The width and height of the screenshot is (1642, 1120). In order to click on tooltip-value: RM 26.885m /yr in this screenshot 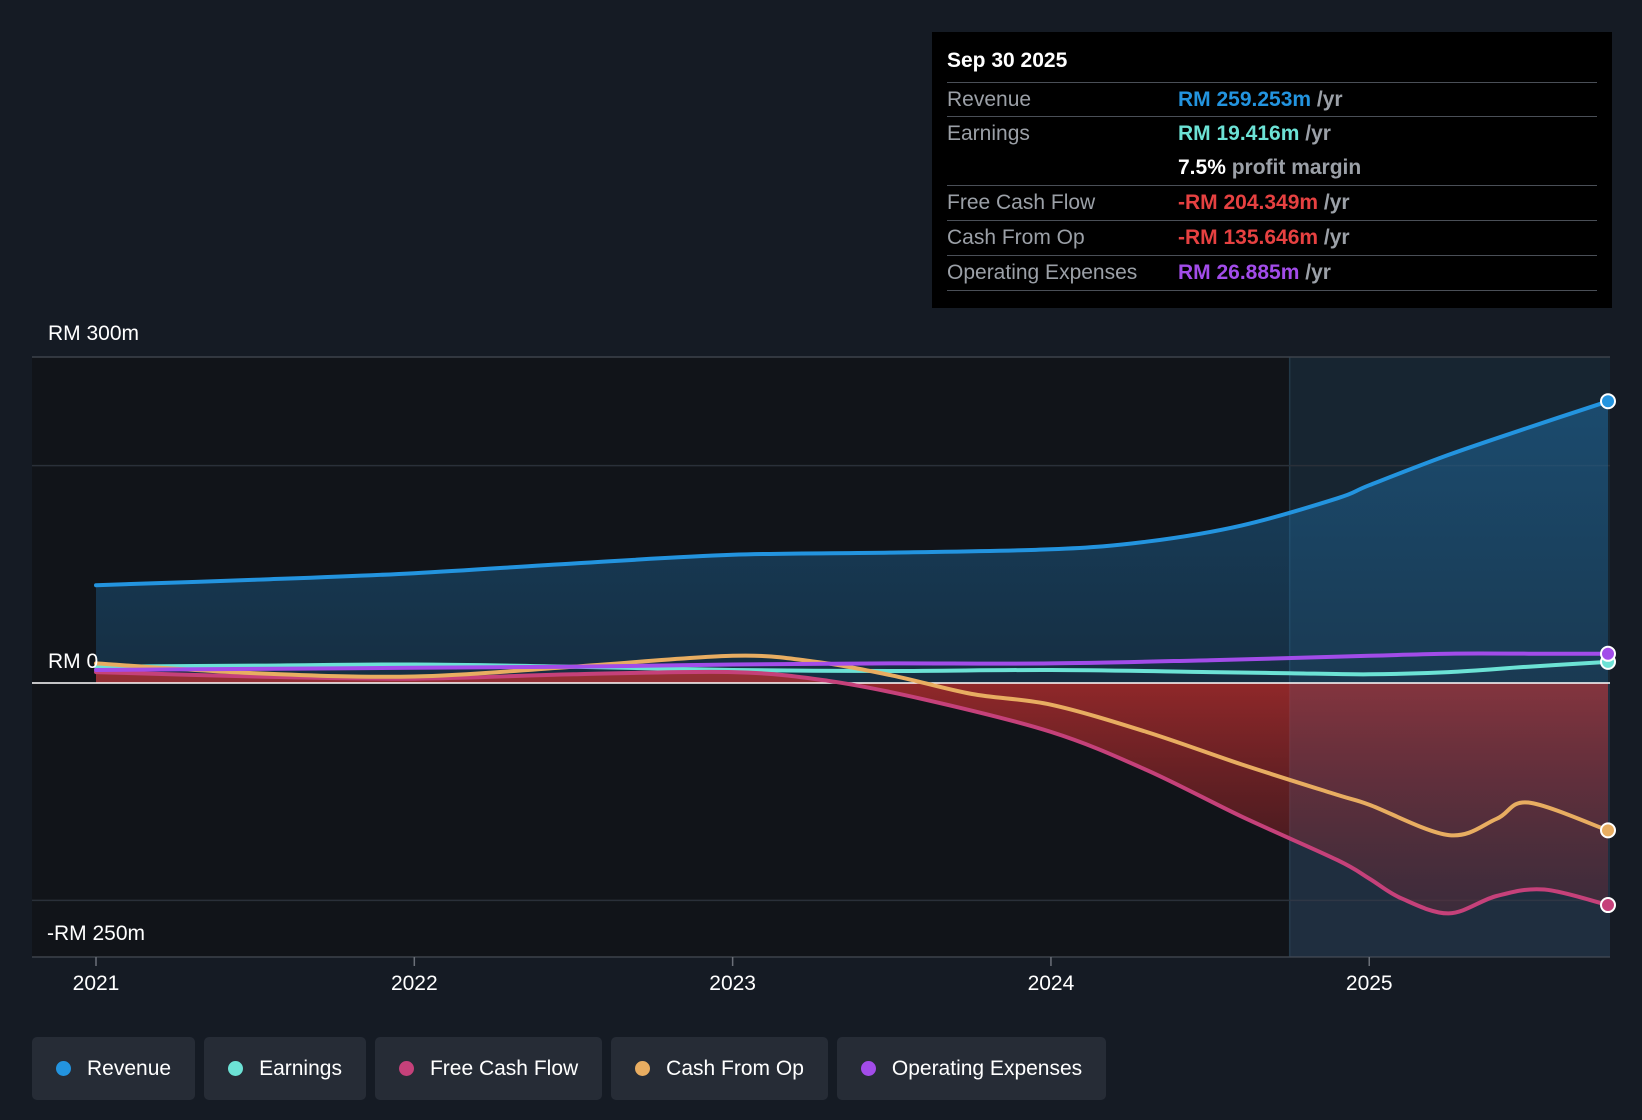, I will do `click(1254, 272)`.